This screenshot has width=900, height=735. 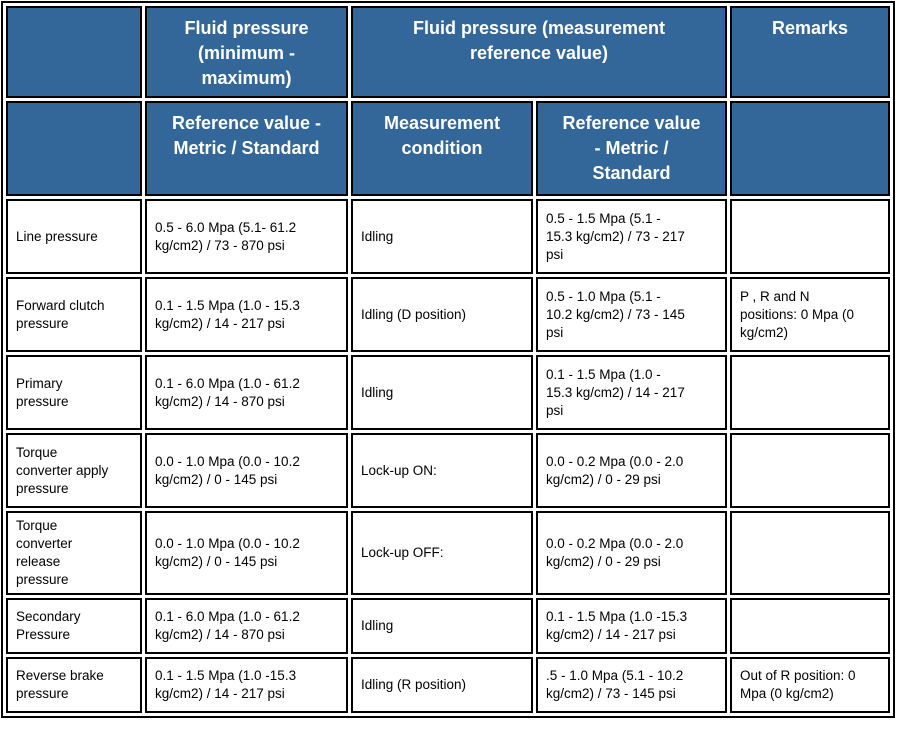 What do you see at coordinates (74, 685) in the screenshot?
I see `row-label-cell: Reverse brake pressure` at bounding box center [74, 685].